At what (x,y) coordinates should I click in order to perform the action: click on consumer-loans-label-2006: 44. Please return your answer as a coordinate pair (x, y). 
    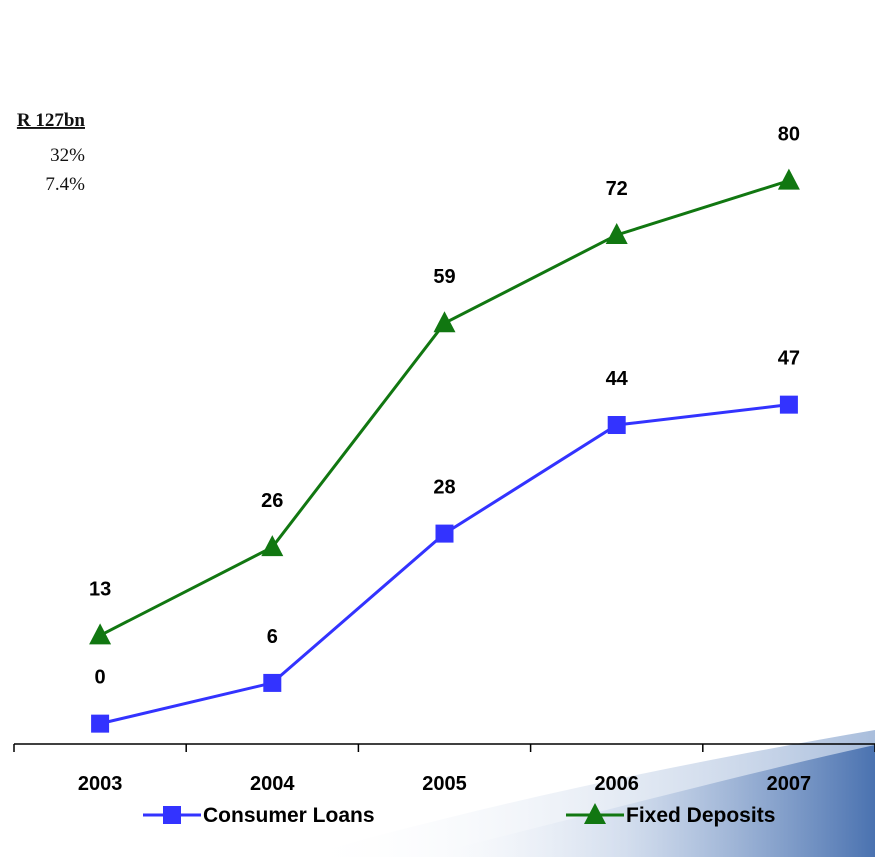
    Looking at the image, I should click on (617, 379).